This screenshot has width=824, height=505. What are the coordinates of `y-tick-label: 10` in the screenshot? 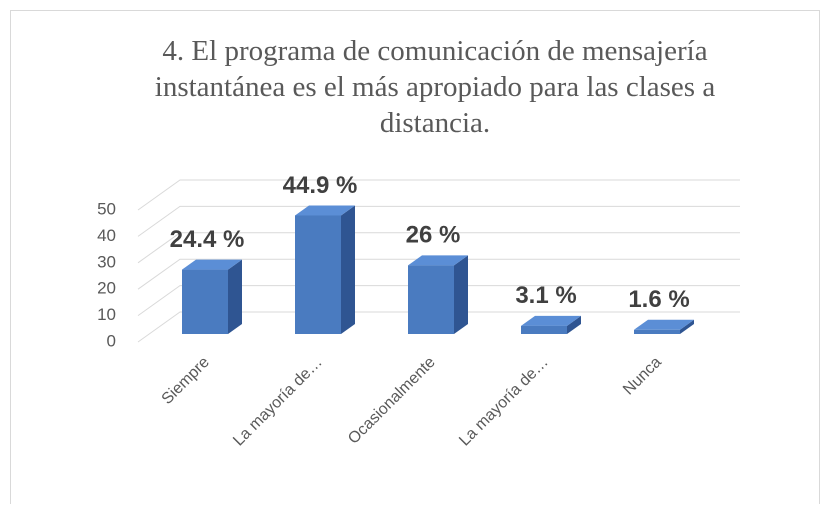 It's located at (106, 314).